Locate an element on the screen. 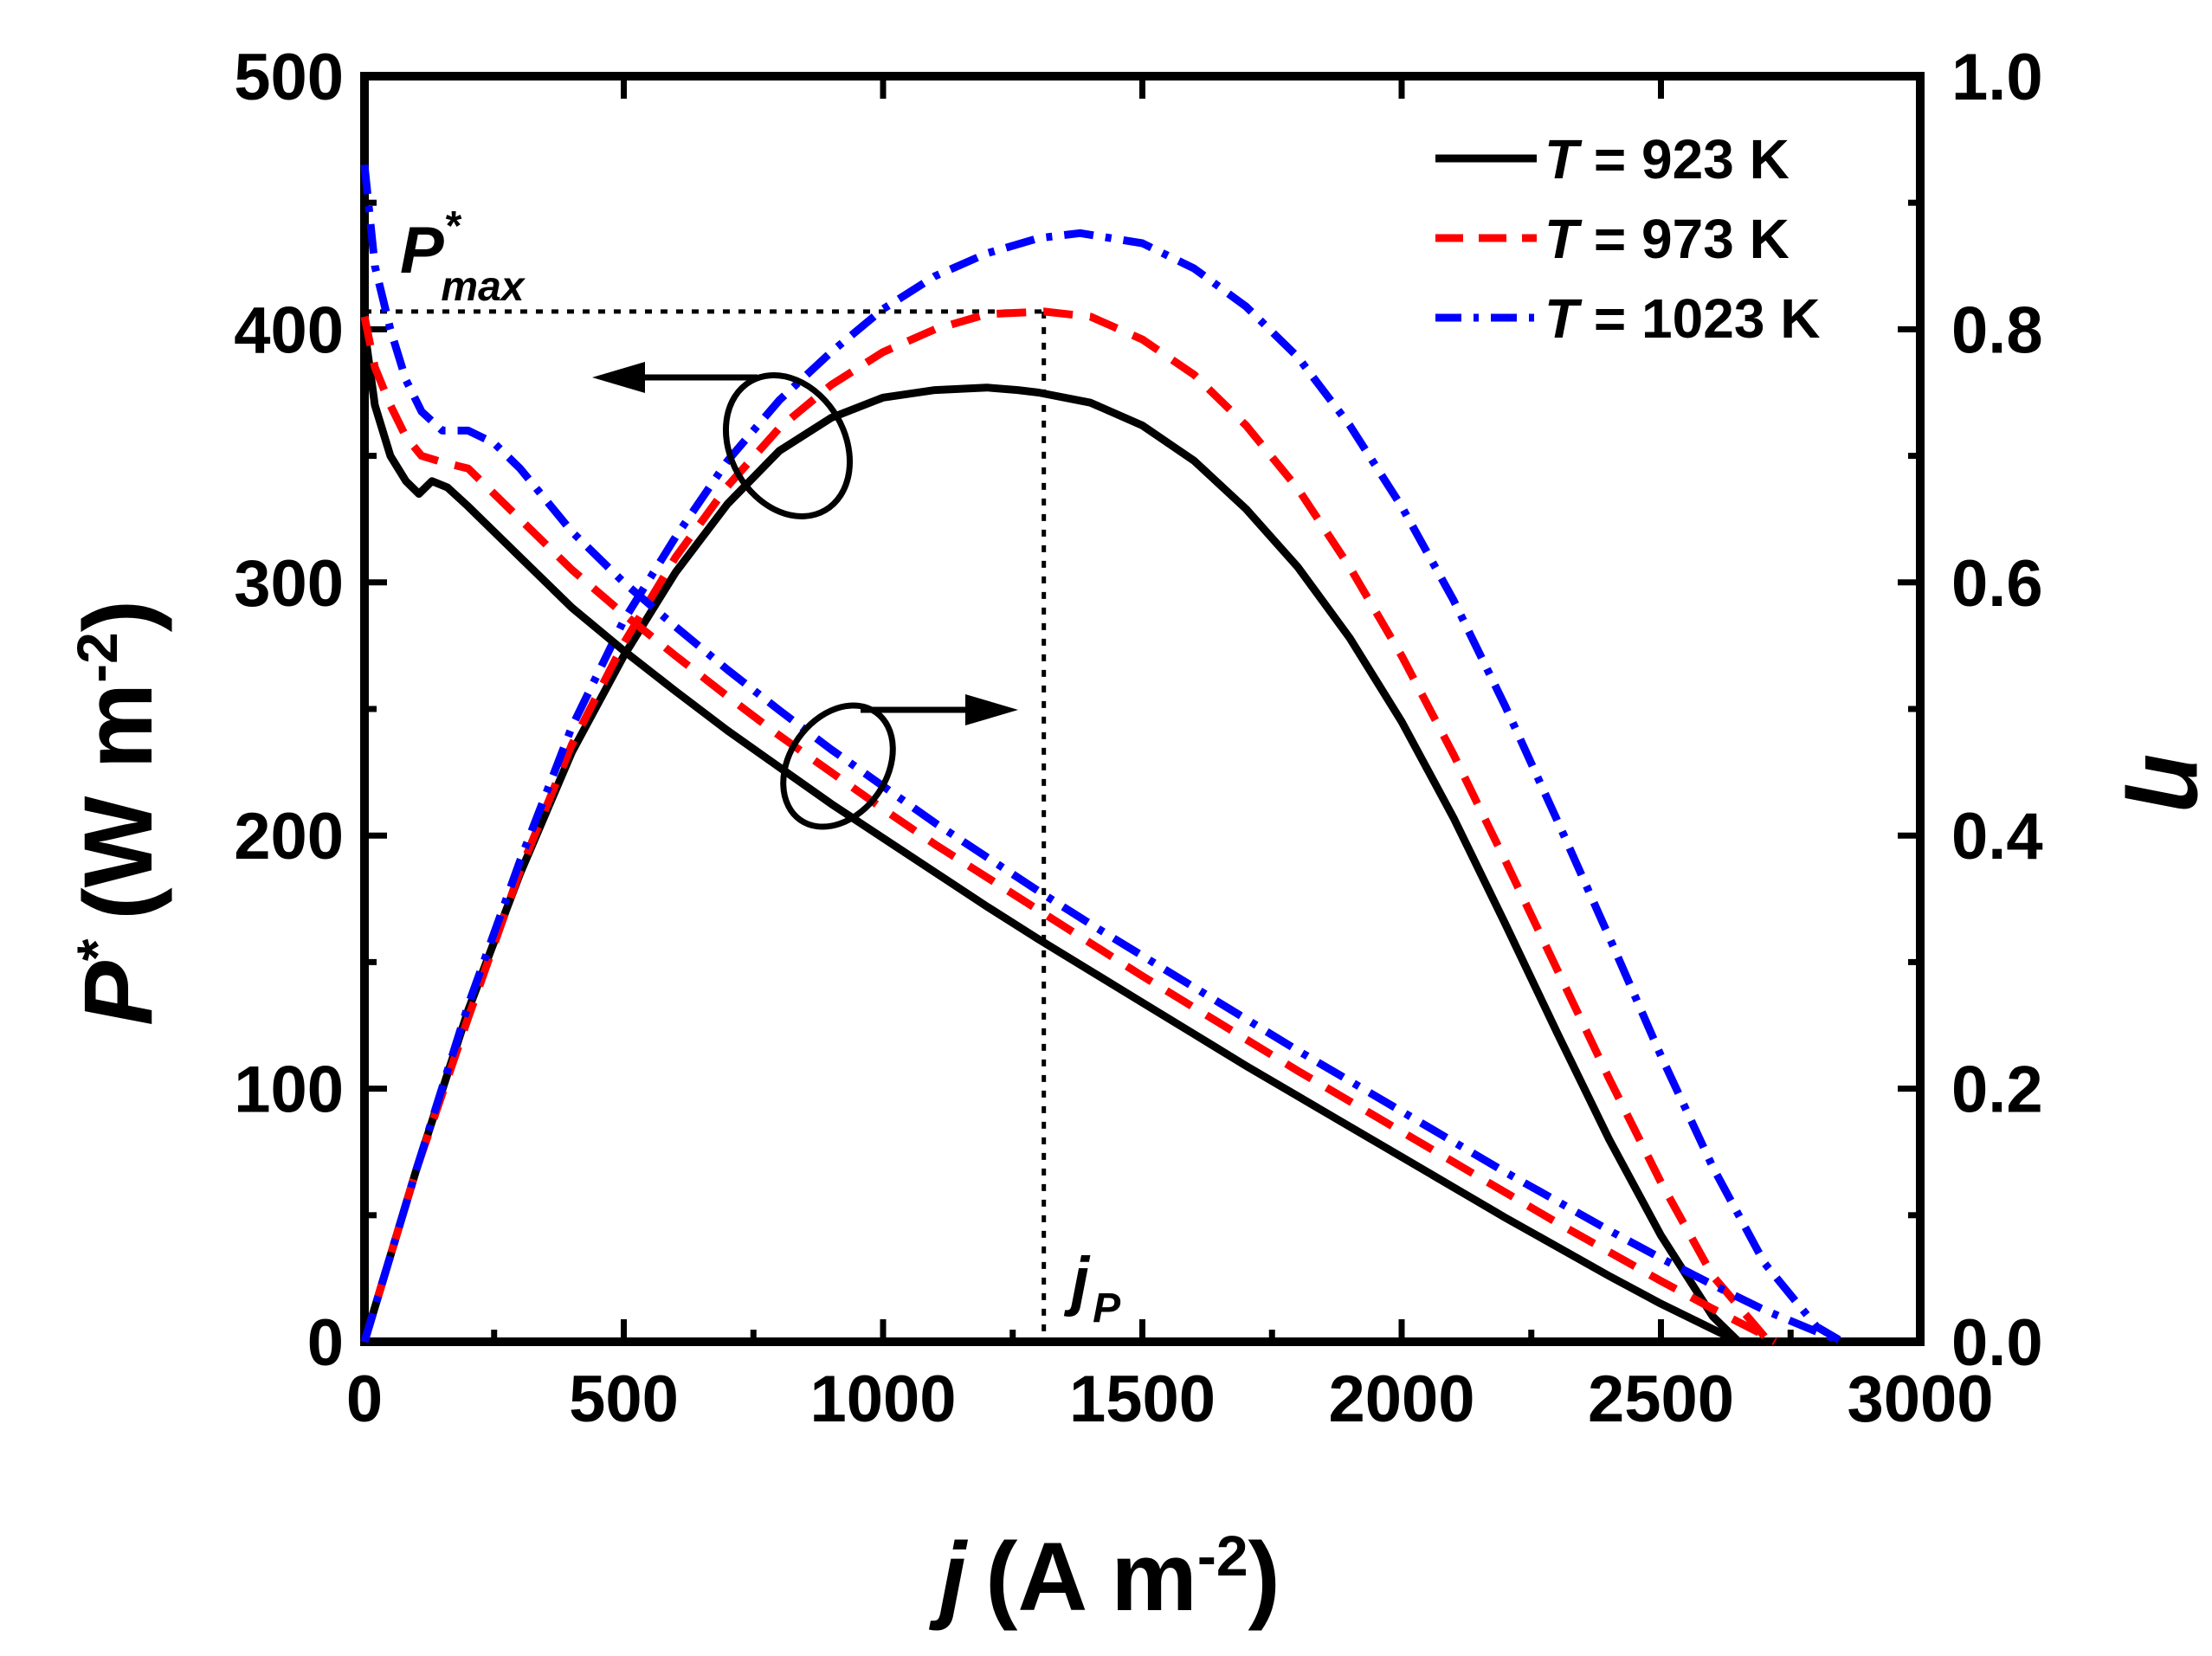 This screenshot has width=2212, height=1656. left-arrow-head is located at coordinates (618, 377).